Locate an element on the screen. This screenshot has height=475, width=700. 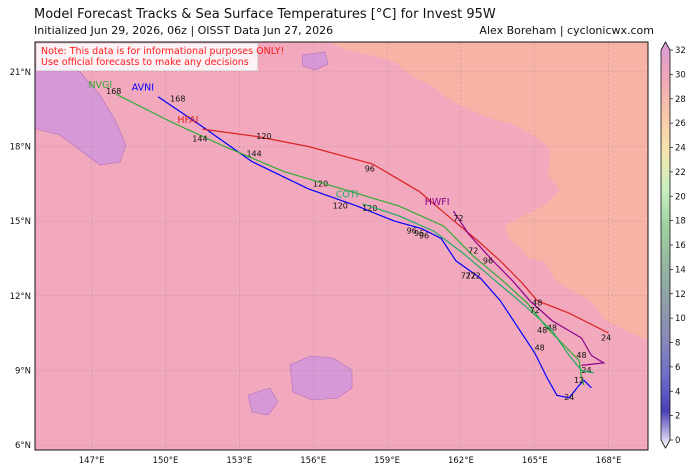
track-name-nvgi: NVGI is located at coordinates (100, 85).